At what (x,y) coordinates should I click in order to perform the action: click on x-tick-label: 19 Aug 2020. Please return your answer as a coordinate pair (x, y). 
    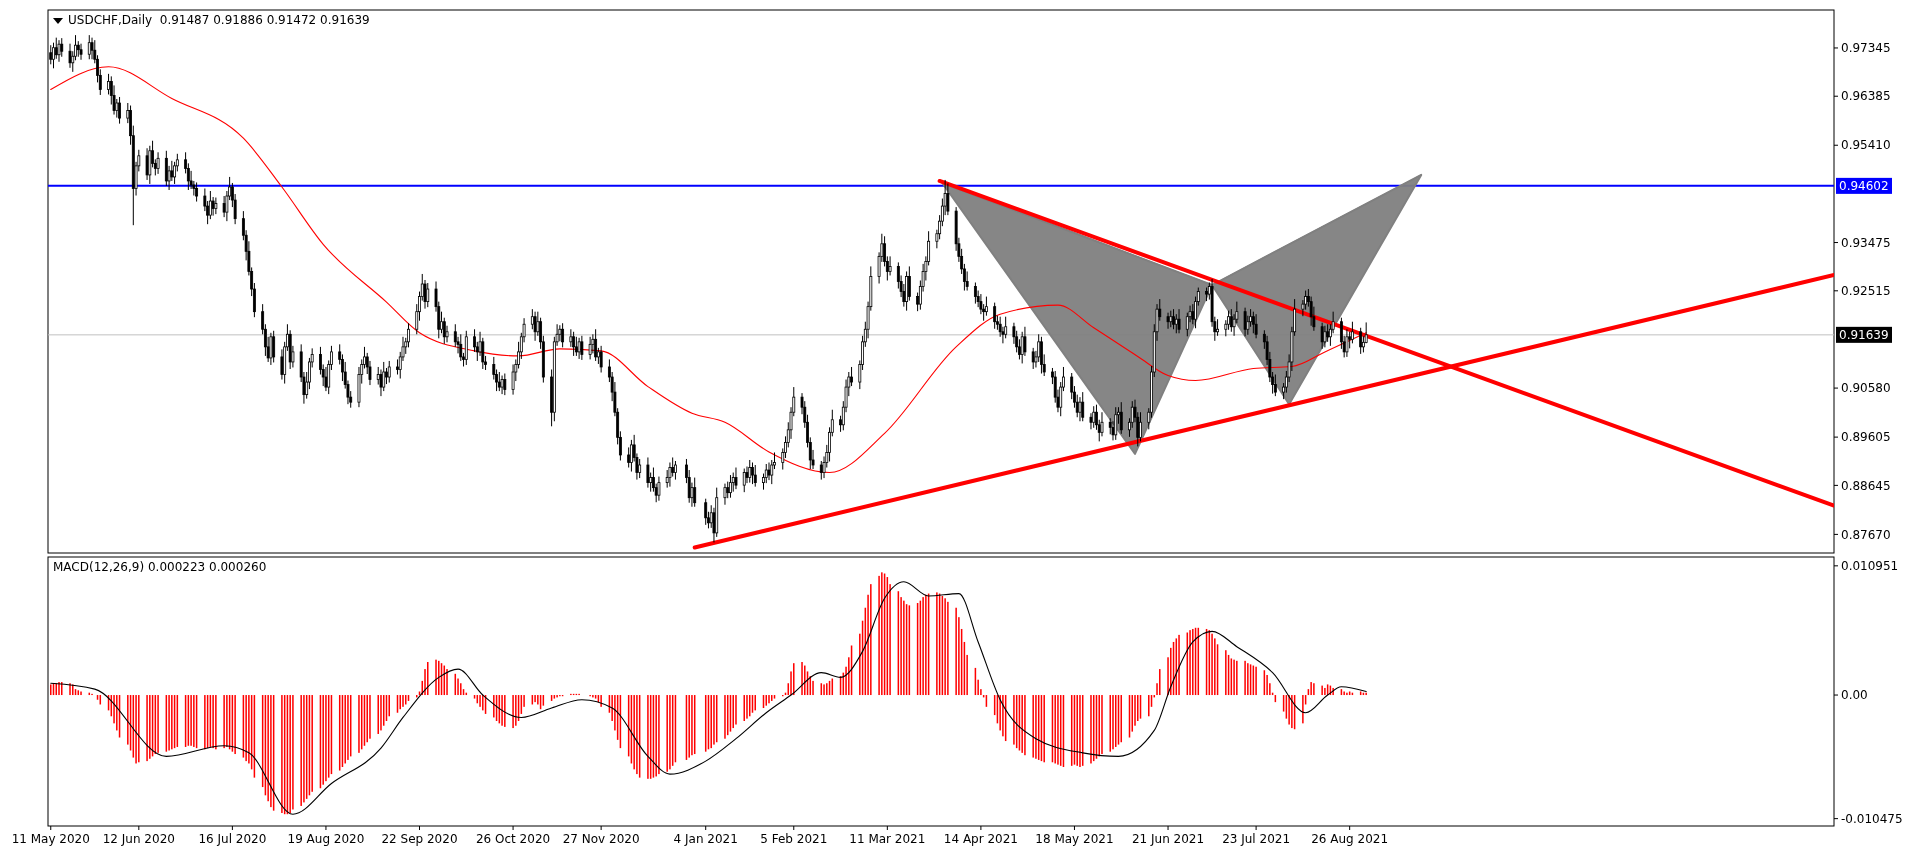
    Looking at the image, I should click on (326, 839).